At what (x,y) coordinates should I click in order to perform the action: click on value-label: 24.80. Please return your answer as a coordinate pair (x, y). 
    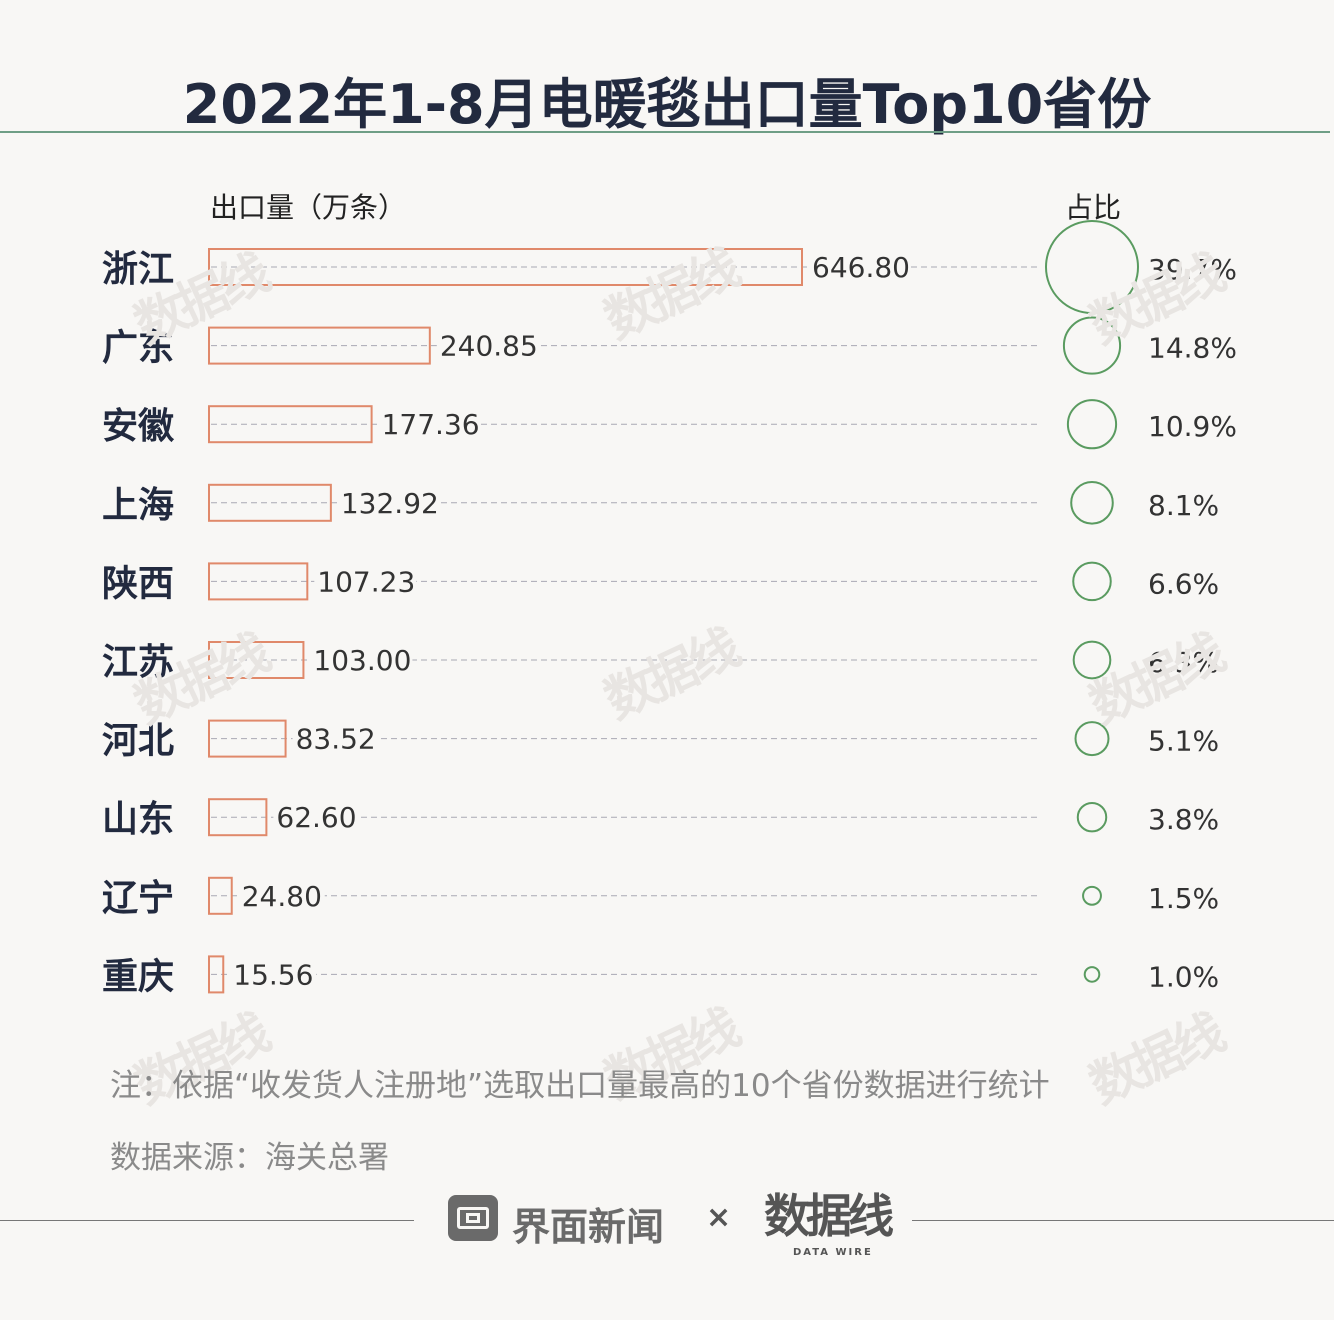
    Looking at the image, I should click on (282, 896).